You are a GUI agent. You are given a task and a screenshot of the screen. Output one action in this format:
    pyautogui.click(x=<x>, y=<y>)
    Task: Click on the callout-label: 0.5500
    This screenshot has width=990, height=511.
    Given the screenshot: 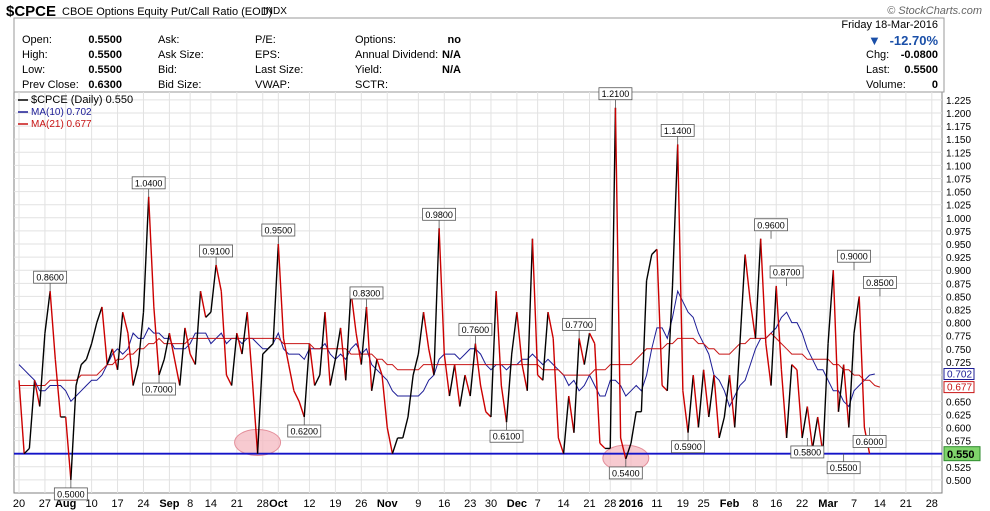 What is the action you would take?
    pyautogui.click(x=844, y=468)
    